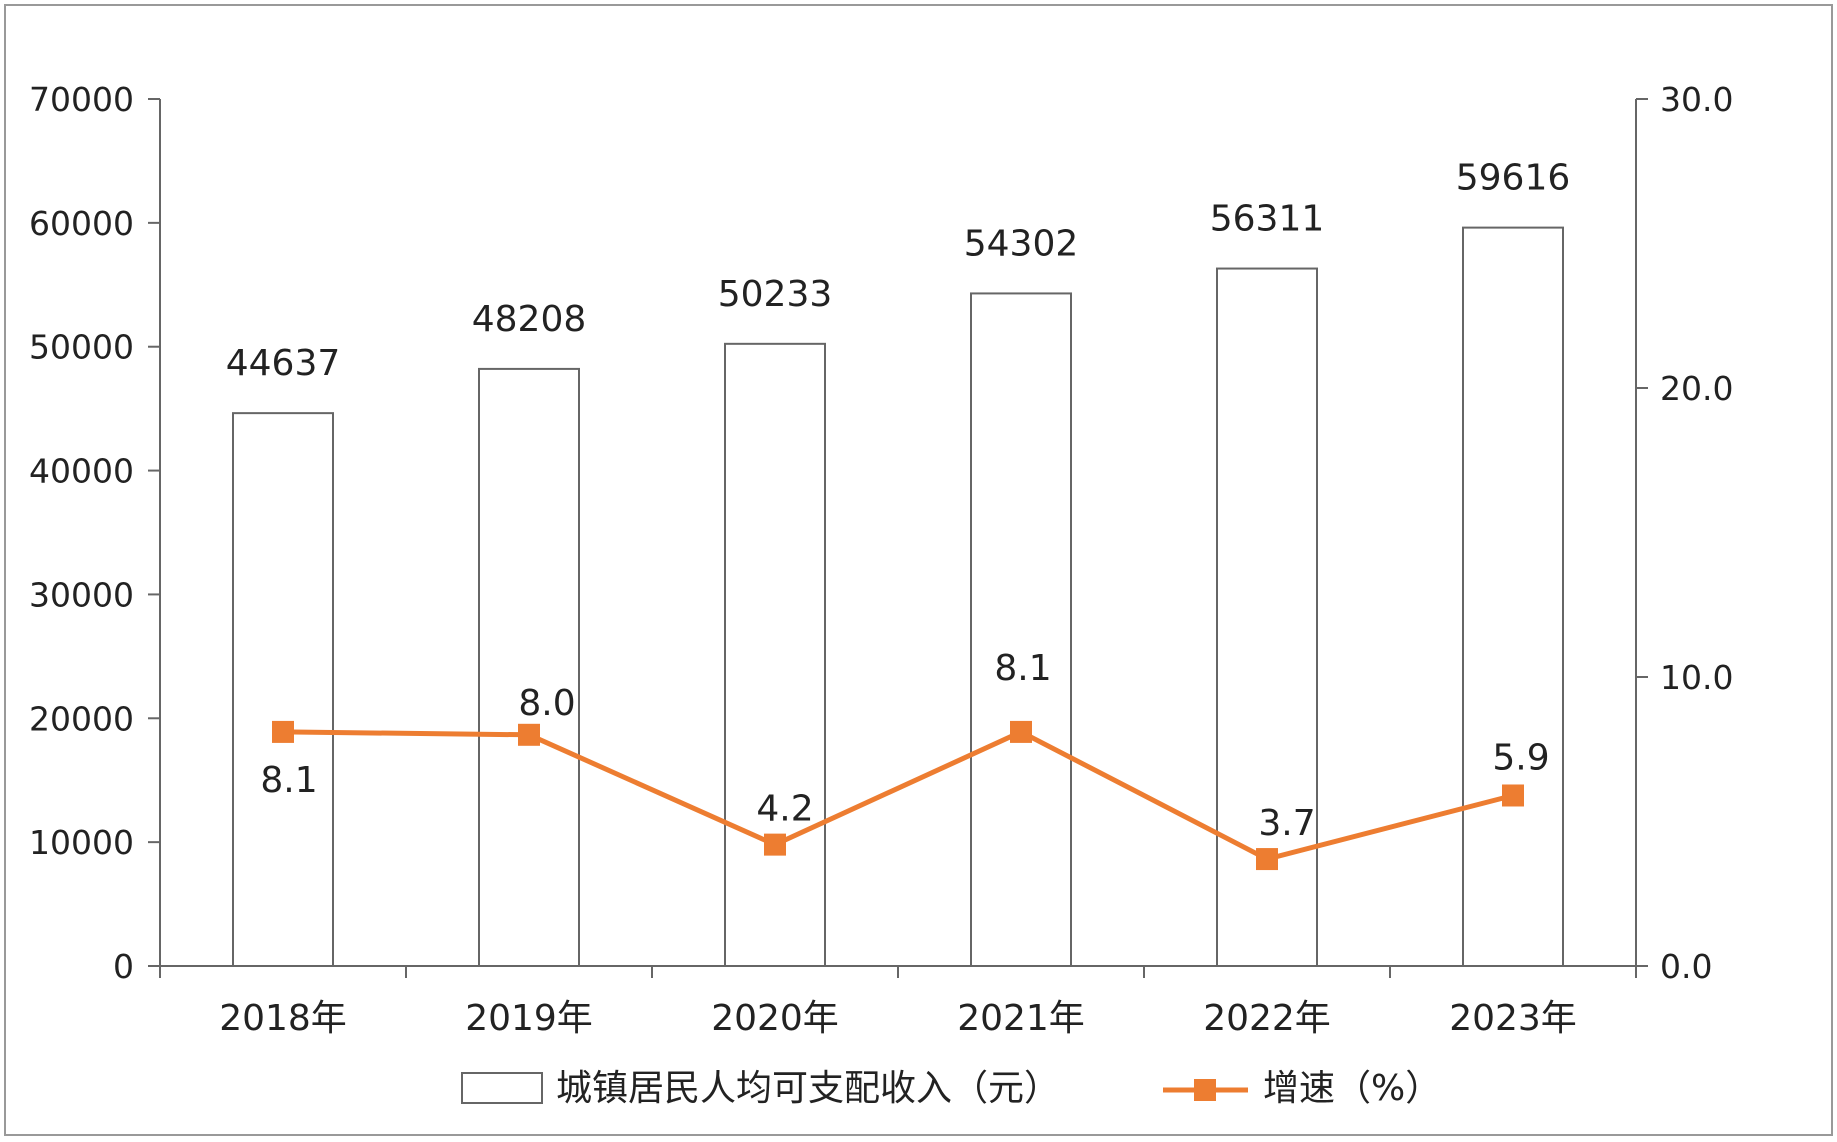 The width and height of the screenshot is (1837, 1142). I want to click on bar-data-label: 48208, so click(529, 319).